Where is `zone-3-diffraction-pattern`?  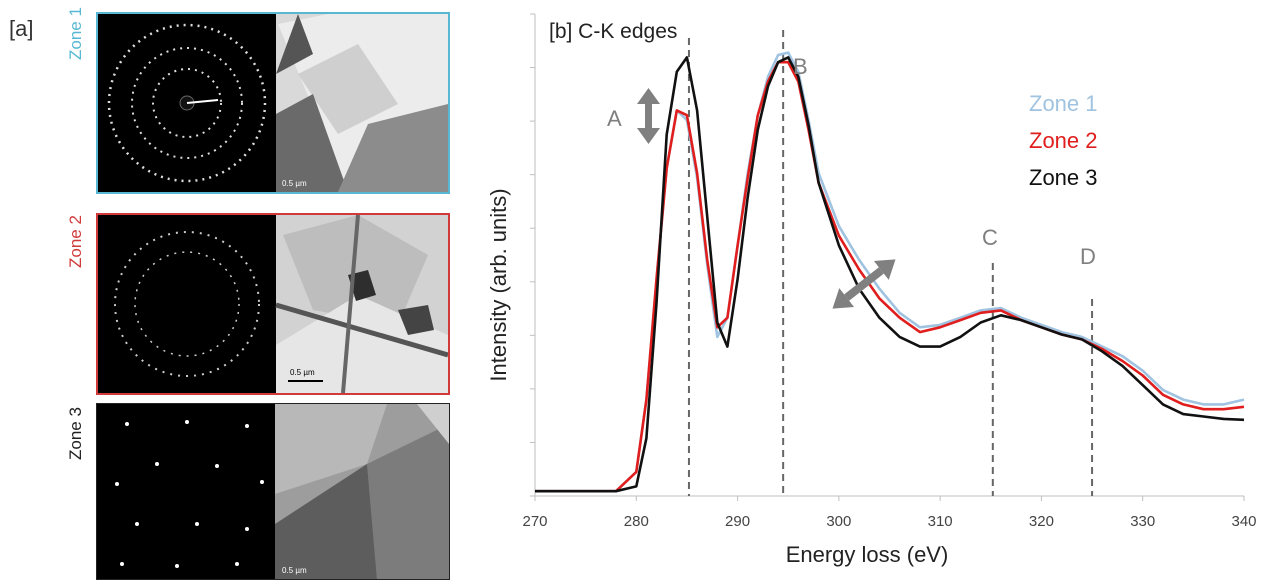
zone-3-diffraction-pattern is located at coordinates (186, 491).